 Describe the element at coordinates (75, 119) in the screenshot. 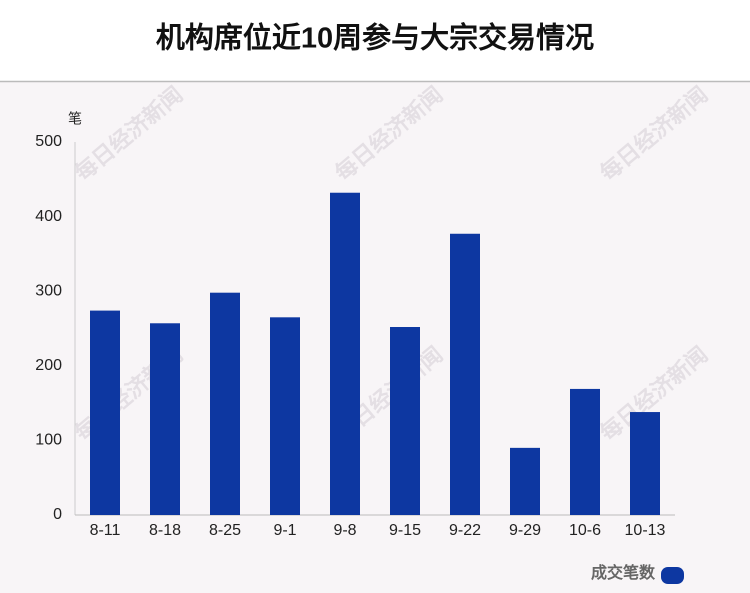

I see `y-axis-label: 笔` at that location.